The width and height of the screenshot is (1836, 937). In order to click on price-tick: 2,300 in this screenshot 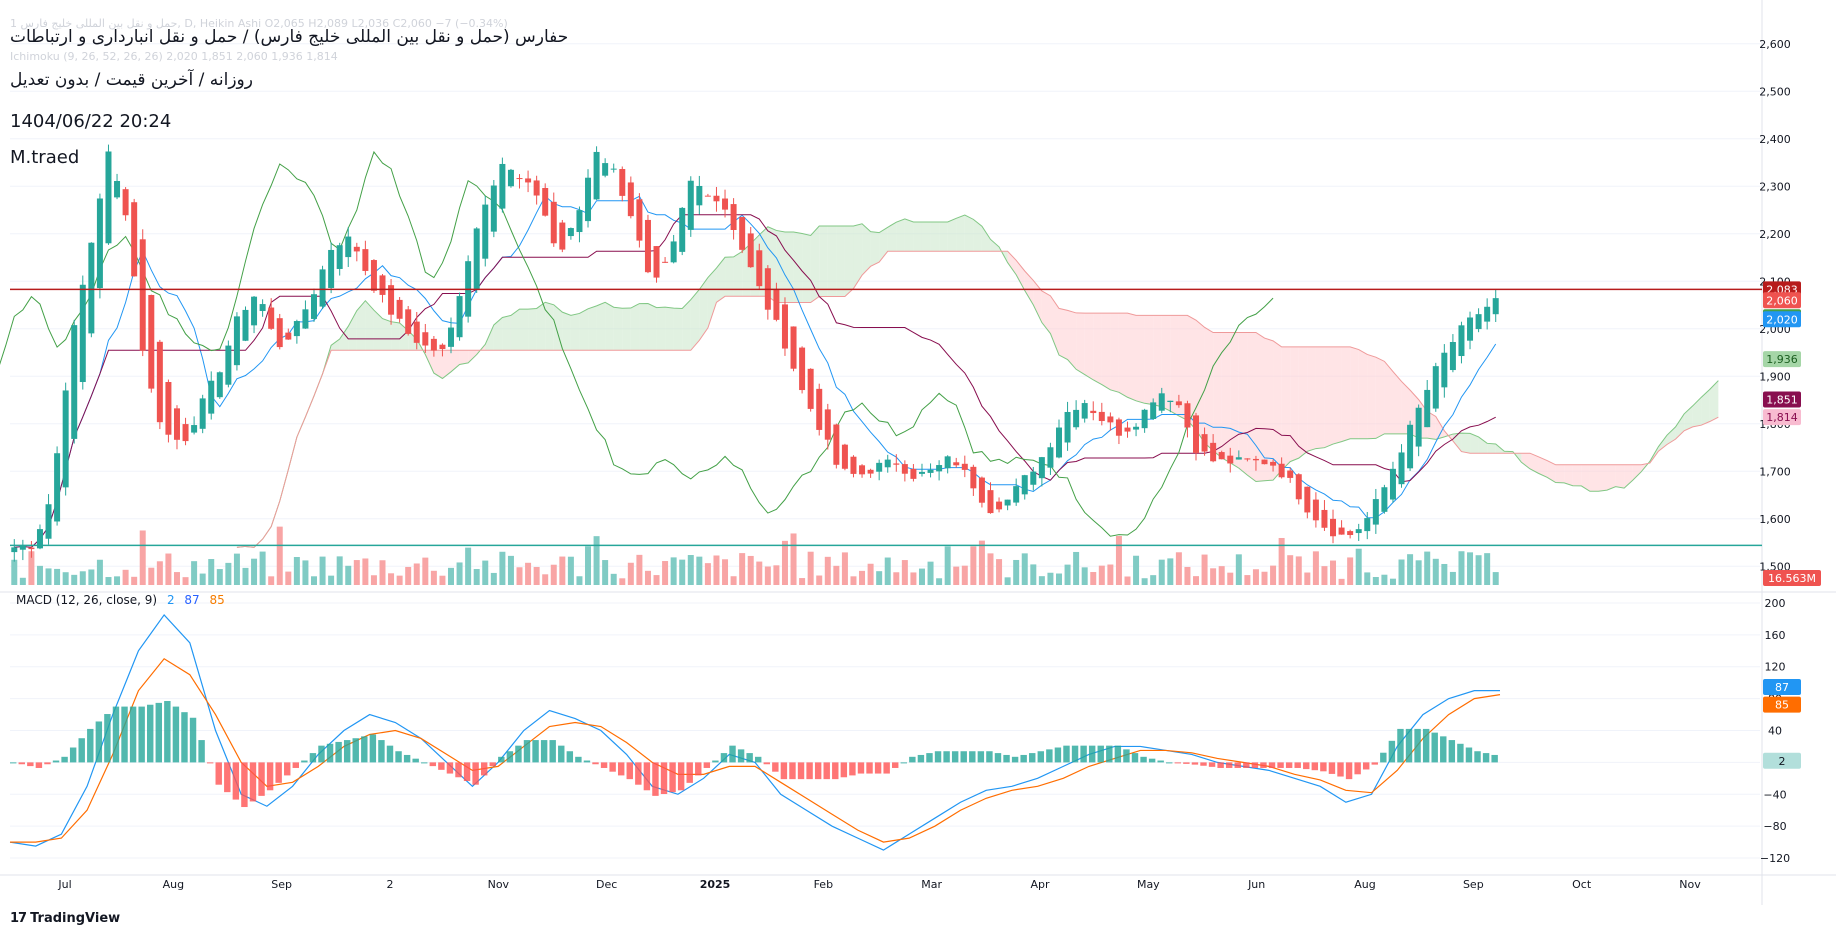, I will do `click(1775, 186)`.